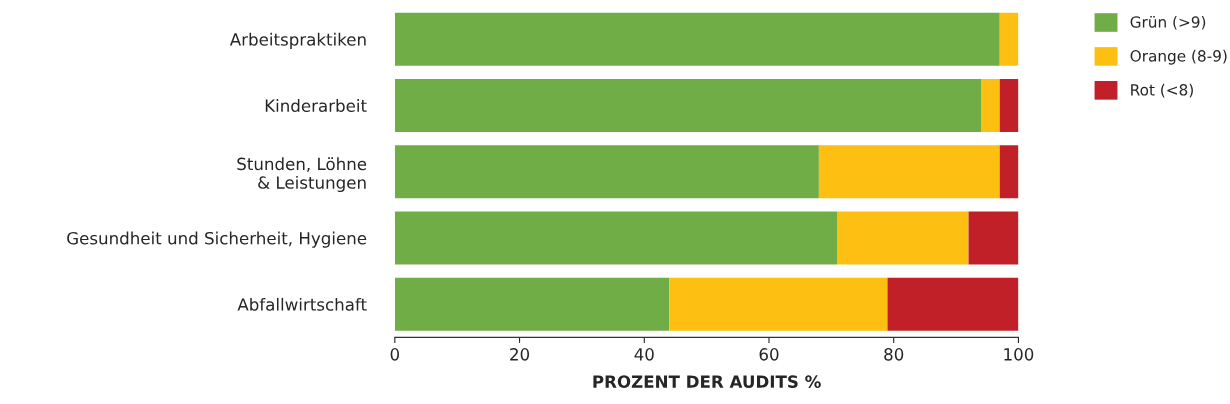 This screenshot has width=1230, height=404. What do you see at coordinates (894, 354) in the screenshot?
I see `x-tick-label: 80` at bounding box center [894, 354].